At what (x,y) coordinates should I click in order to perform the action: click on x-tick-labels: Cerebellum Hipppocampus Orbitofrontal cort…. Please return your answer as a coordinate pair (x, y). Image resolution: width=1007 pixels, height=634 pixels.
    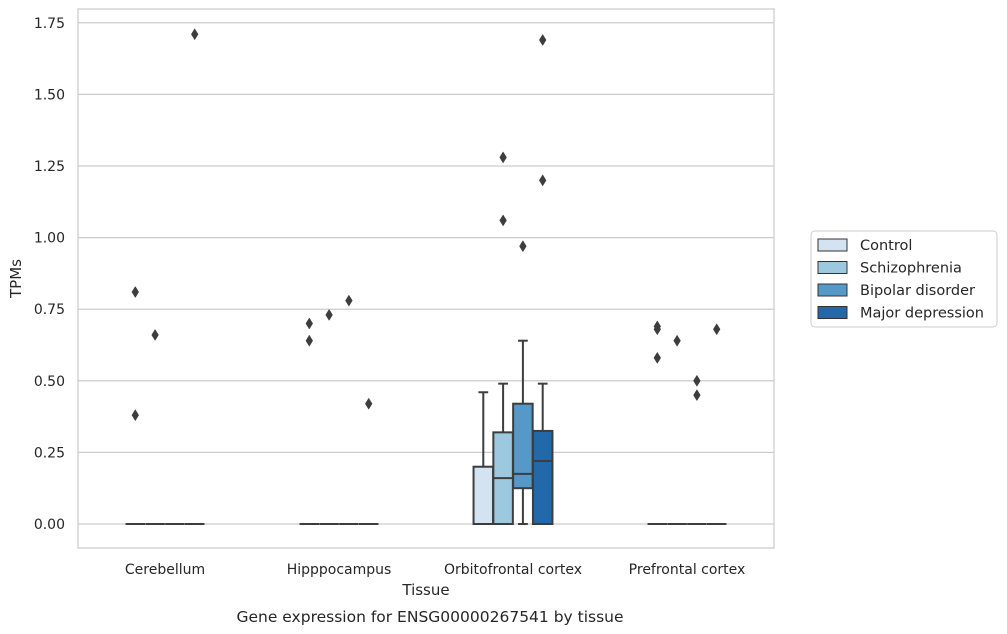
    Looking at the image, I should click on (435, 570).